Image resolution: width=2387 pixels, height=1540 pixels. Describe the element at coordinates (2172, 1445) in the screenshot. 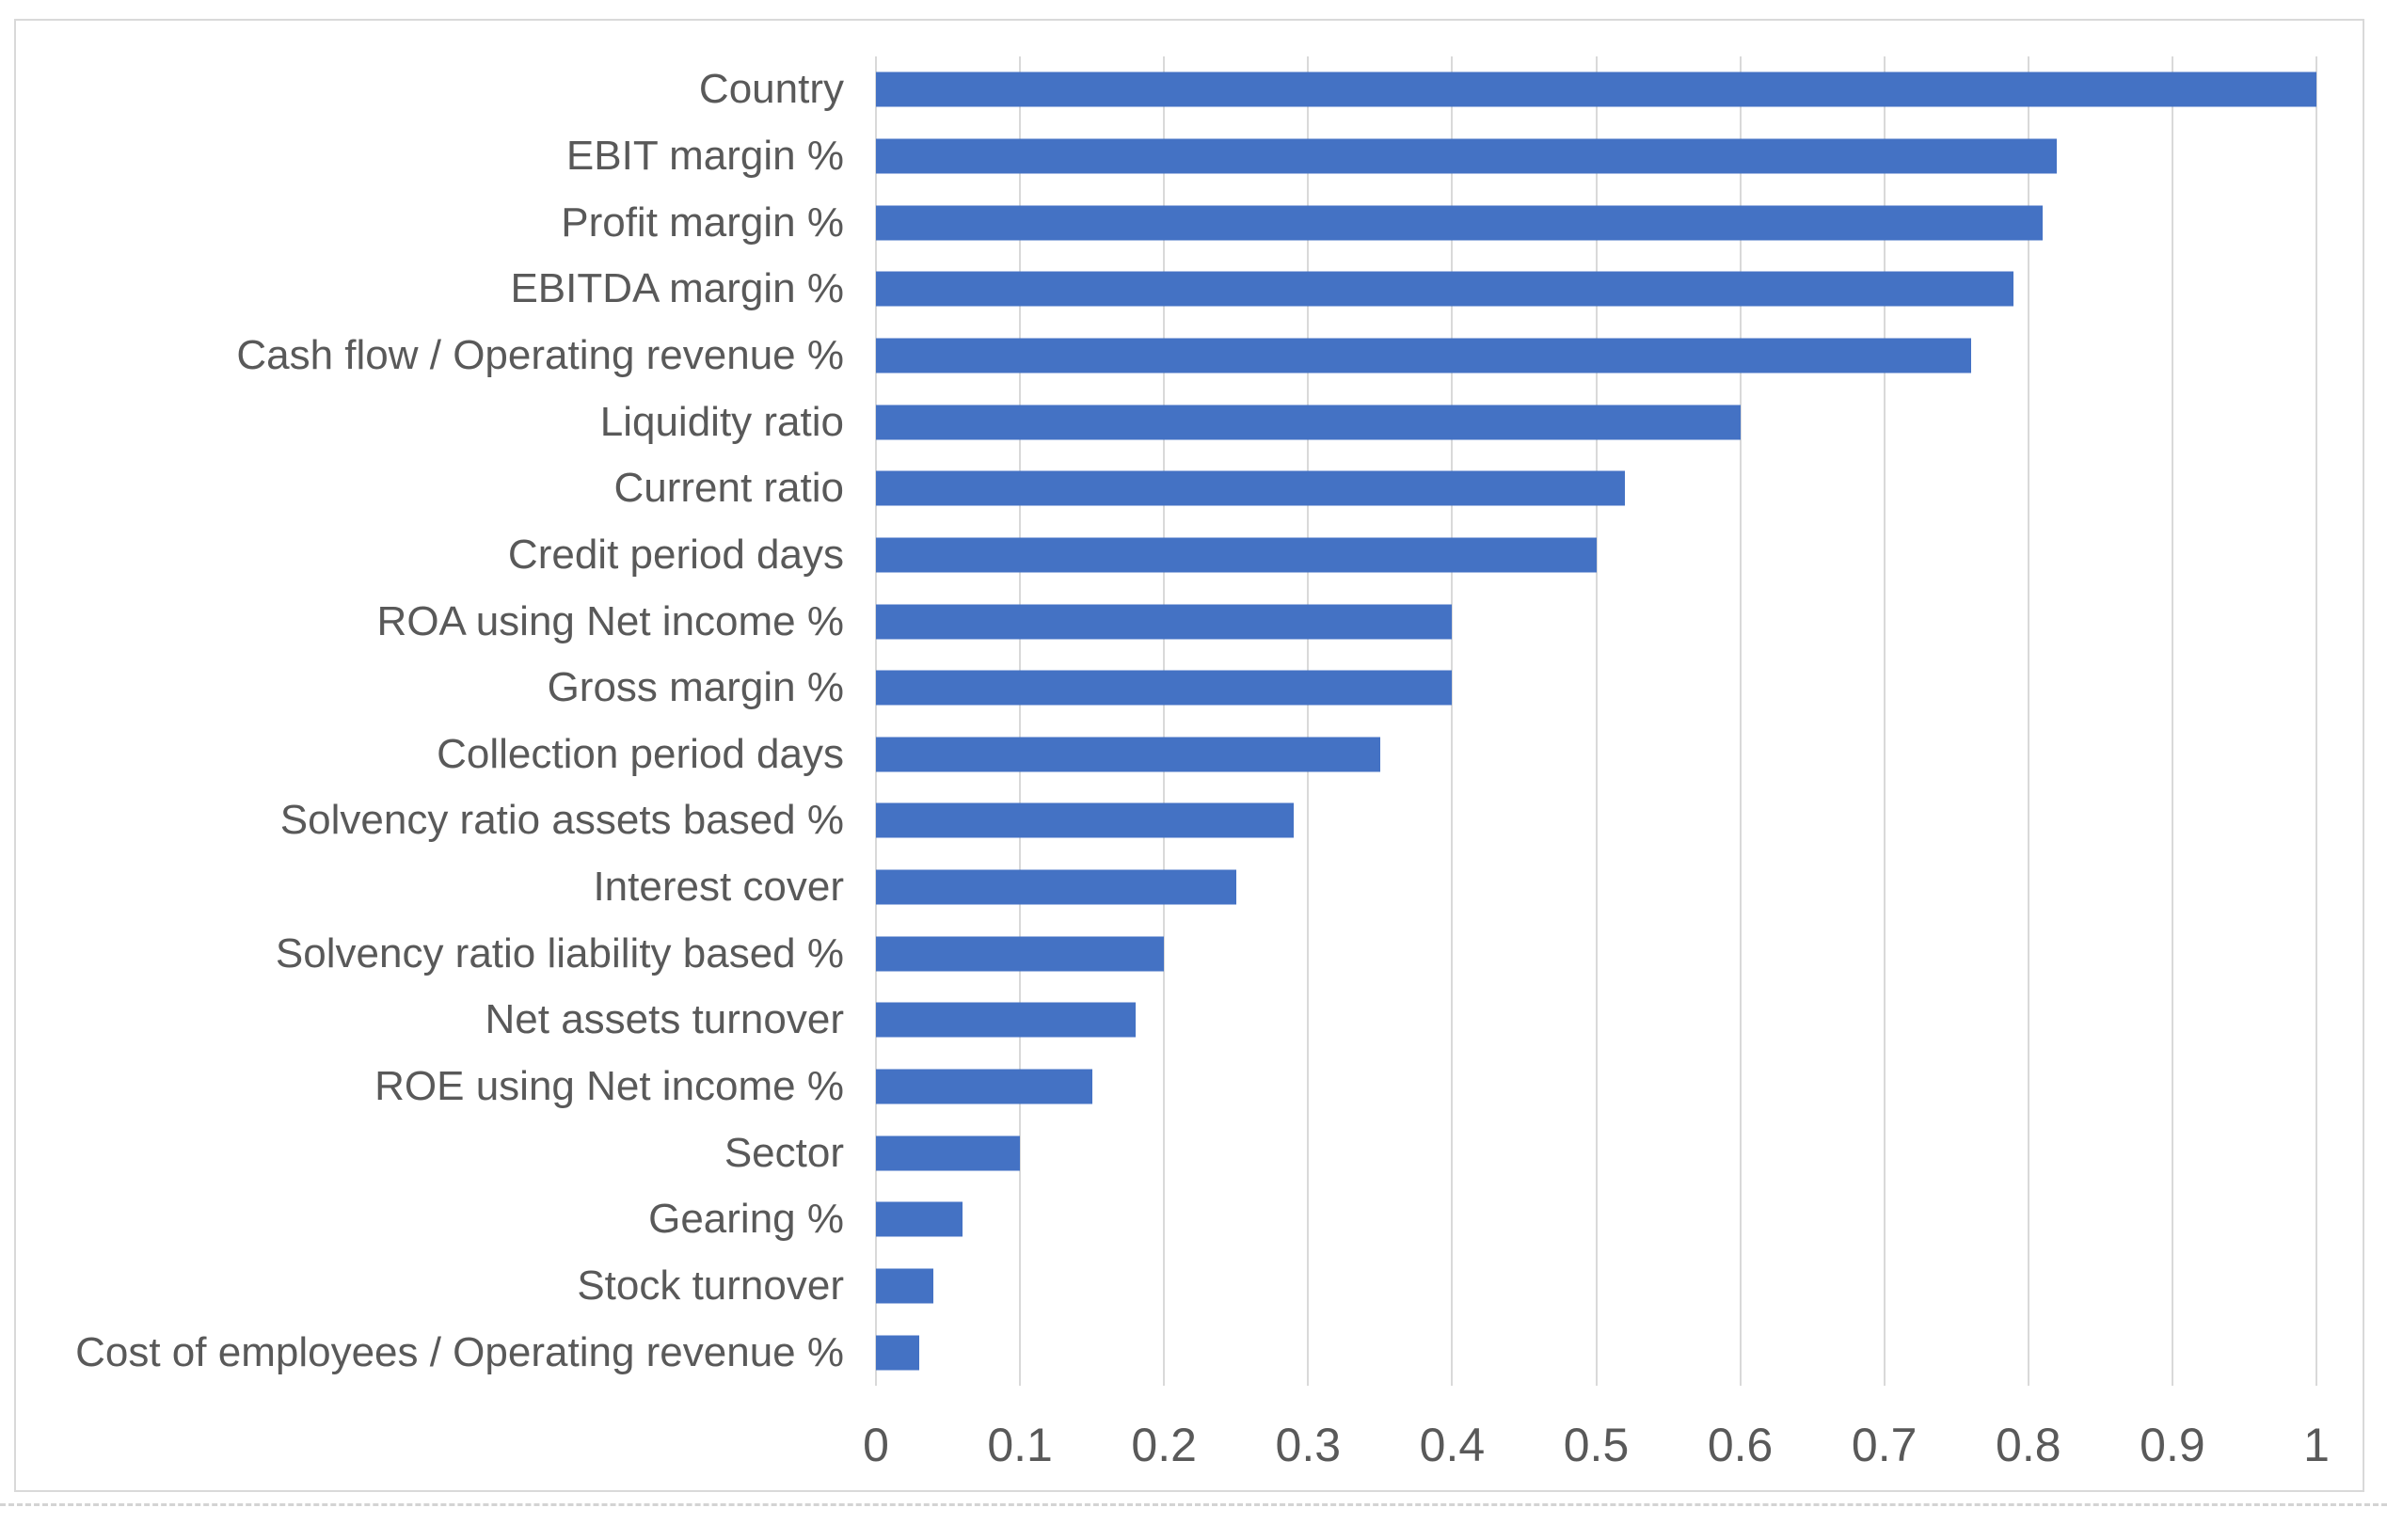

I see `x-tick-label: 0.9` at that location.